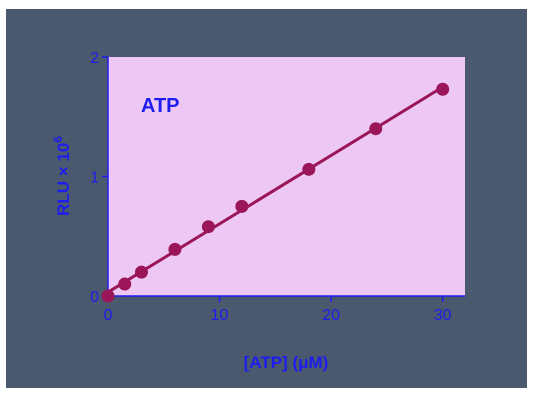 The image size is (533, 396). What do you see at coordinates (94, 58) in the screenshot?
I see `y-tick-label: 2` at bounding box center [94, 58].